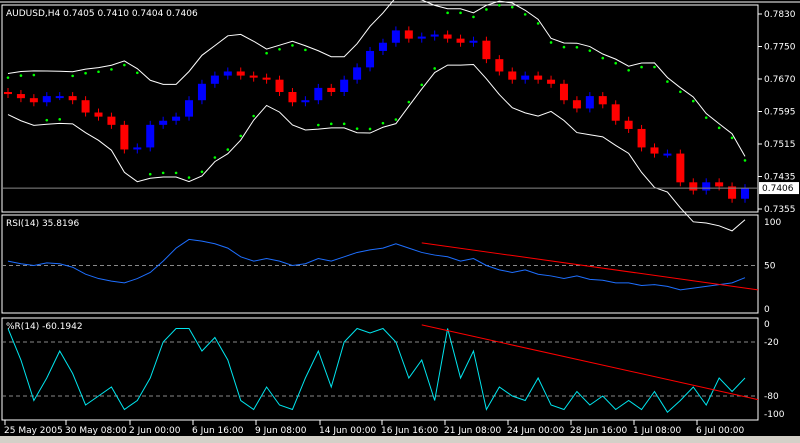 Image resolution: width=800 pixels, height=443 pixels. What do you see at coordinates (42, 224) in the screenshot?
I see `rsi-label: RSI(14) 35.8196` at bounding box center [42, 224].